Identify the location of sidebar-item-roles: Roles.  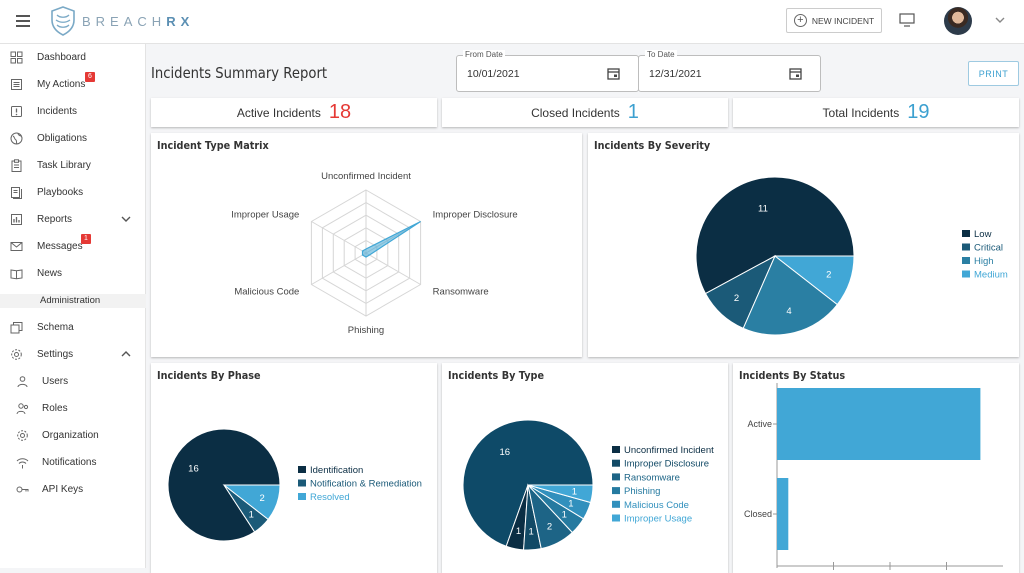
(73, 408).